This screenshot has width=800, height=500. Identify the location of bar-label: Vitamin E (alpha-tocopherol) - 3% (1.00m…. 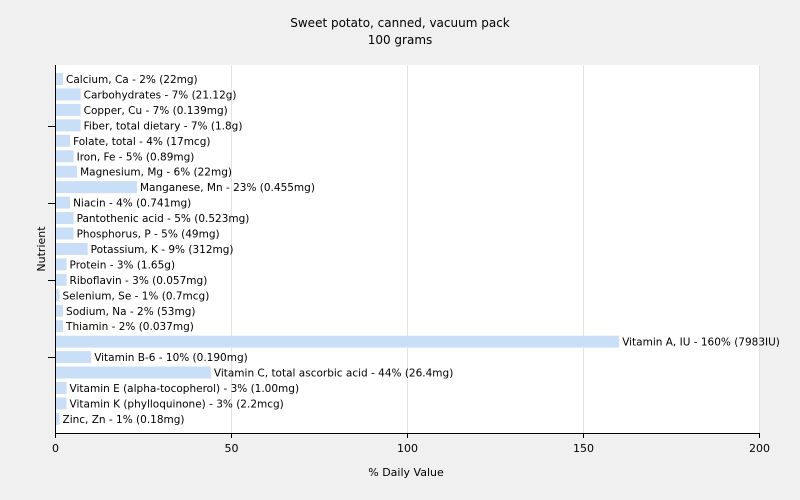
(185, 389).